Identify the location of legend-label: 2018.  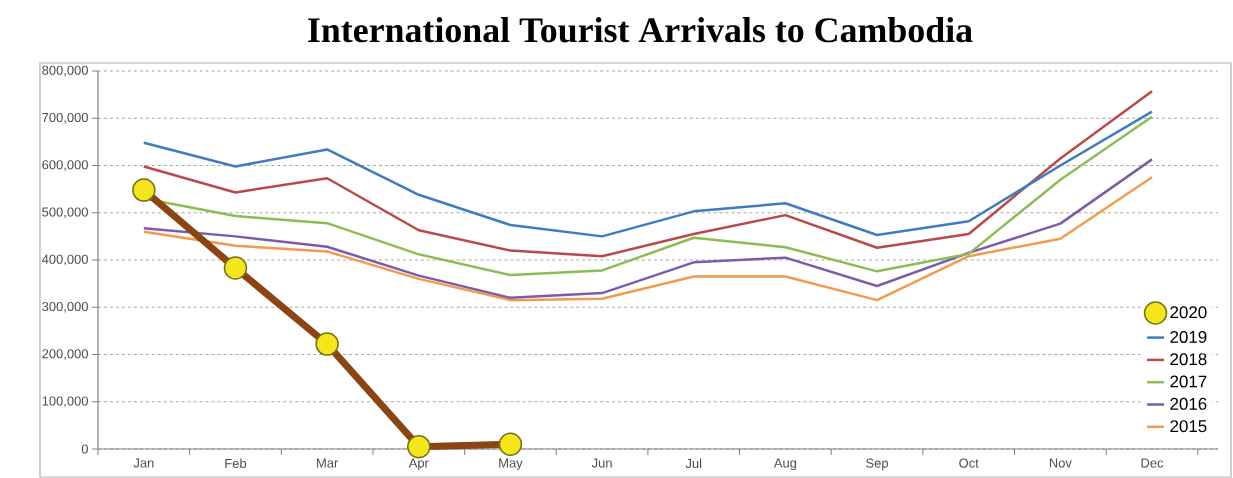
(1188, 359).